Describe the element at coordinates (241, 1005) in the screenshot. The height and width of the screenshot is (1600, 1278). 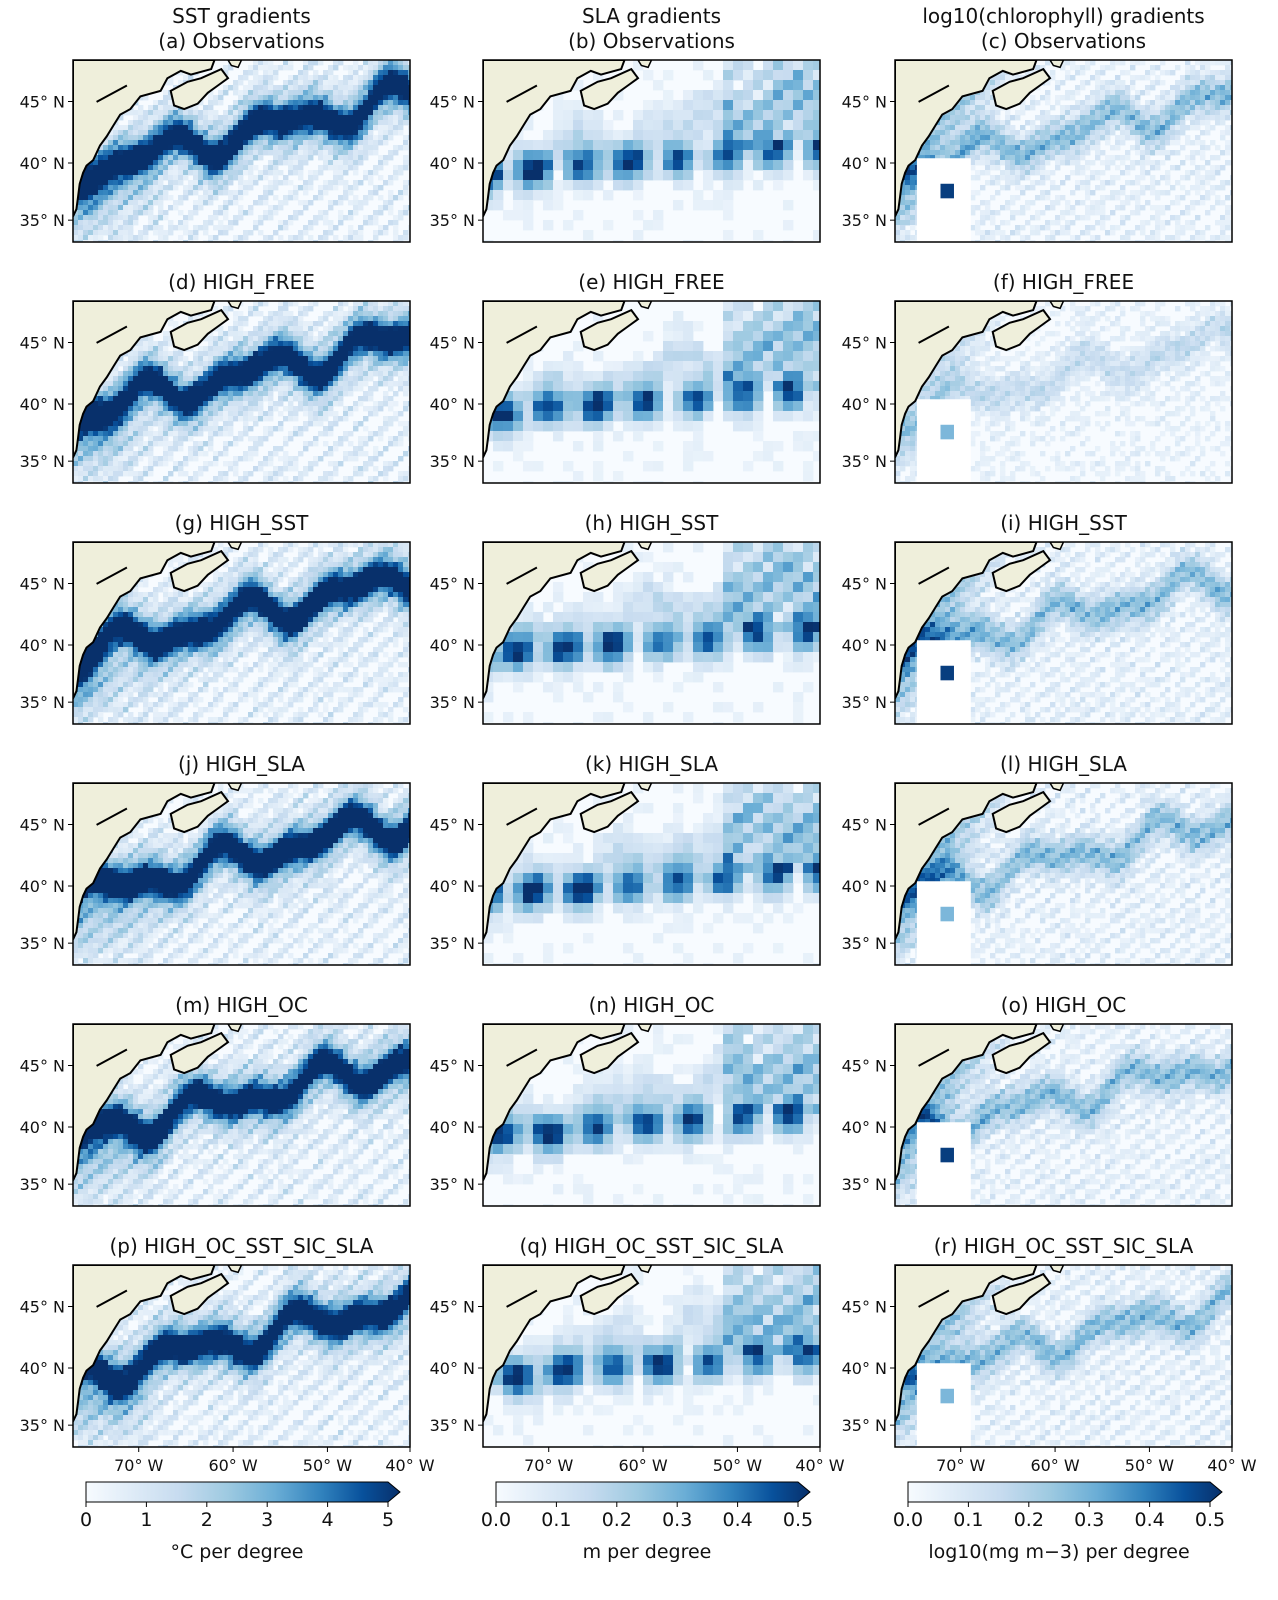
I see `panel-title: (m) HIGH_OC` at that location.